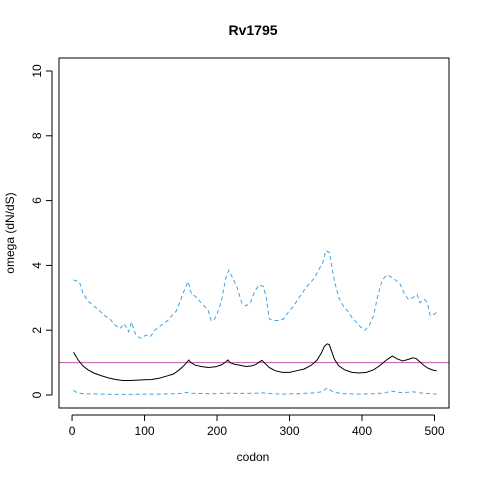 This screenshot has width=480, height=480. What do you see at coordinates (37, 200) in the screenshot?
I see `y-tick-label: 6` at bounding box center [37, 200].